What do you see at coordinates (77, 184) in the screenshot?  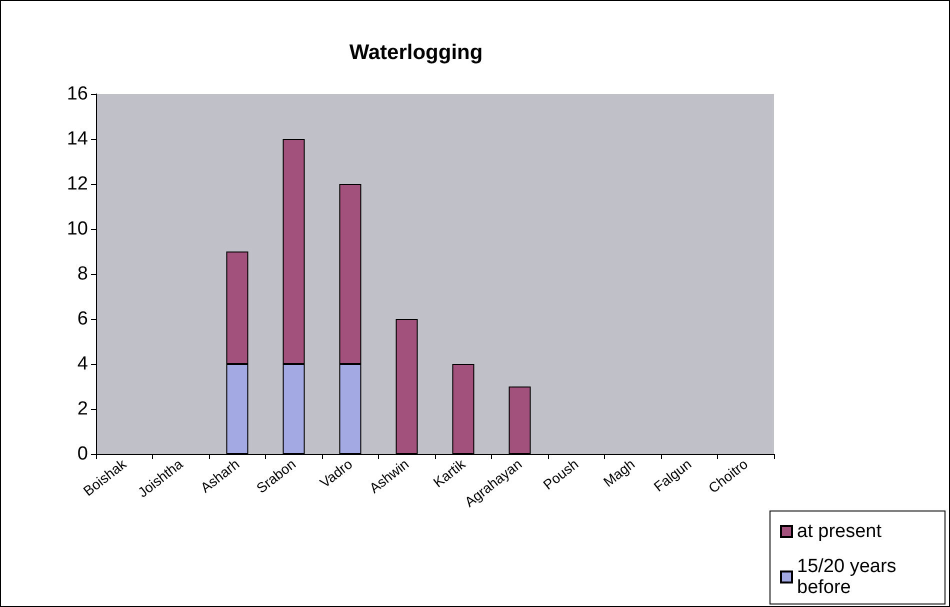 I see `y-tick-label: 12` at bounding box center [77, 184].